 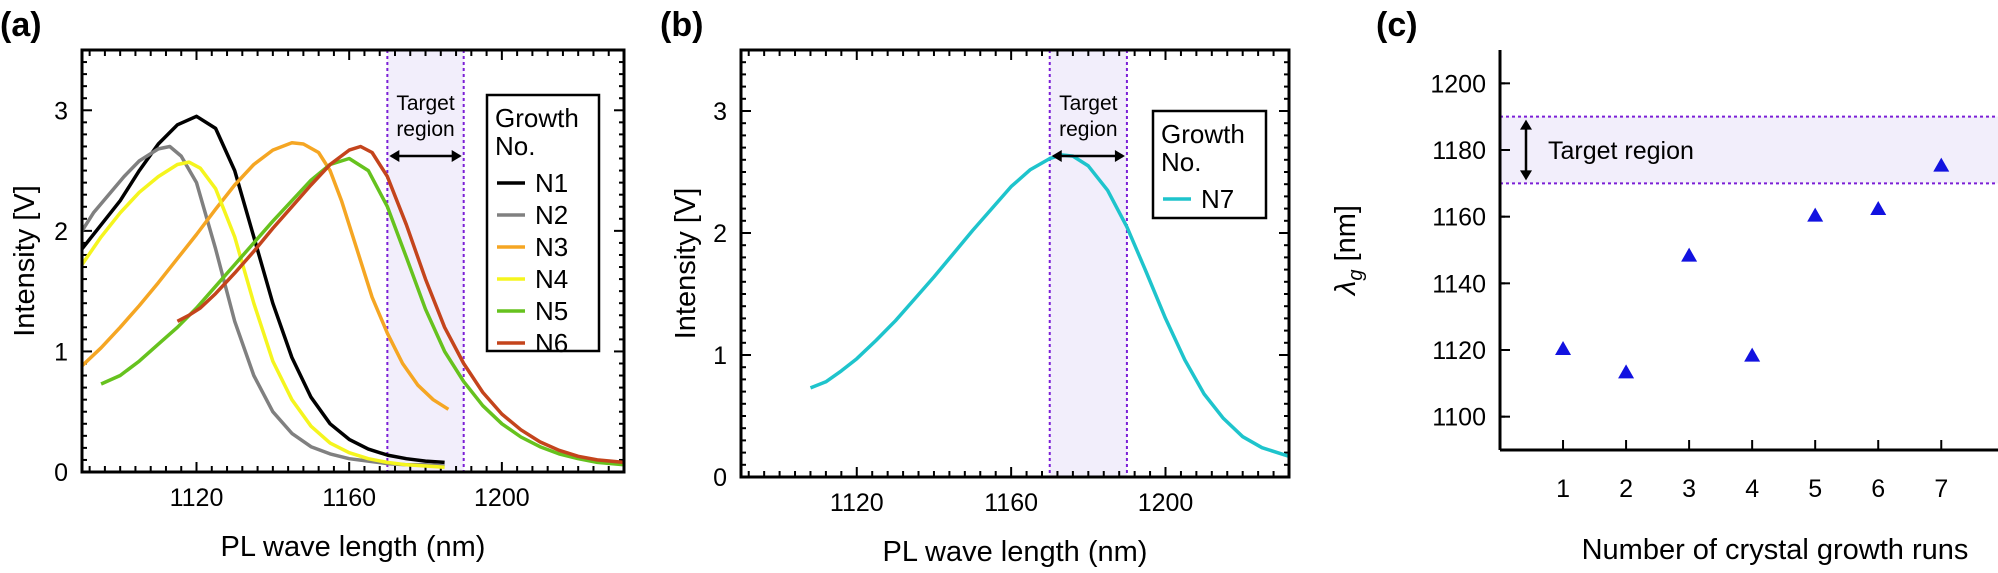 I want to click on panel-b-y-tick-label: 2, so click(x=720, y=234).